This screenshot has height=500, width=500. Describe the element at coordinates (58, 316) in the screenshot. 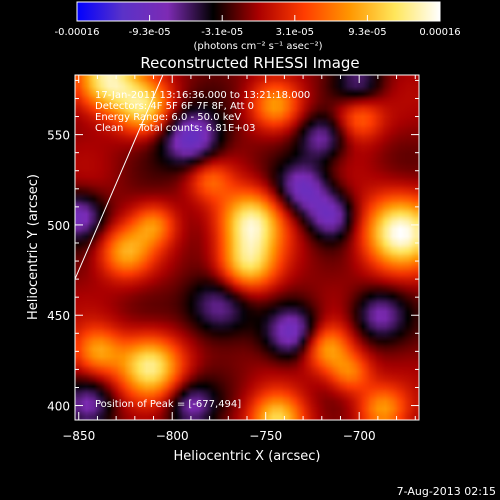

I see `y-tick-label: 450` at that location.